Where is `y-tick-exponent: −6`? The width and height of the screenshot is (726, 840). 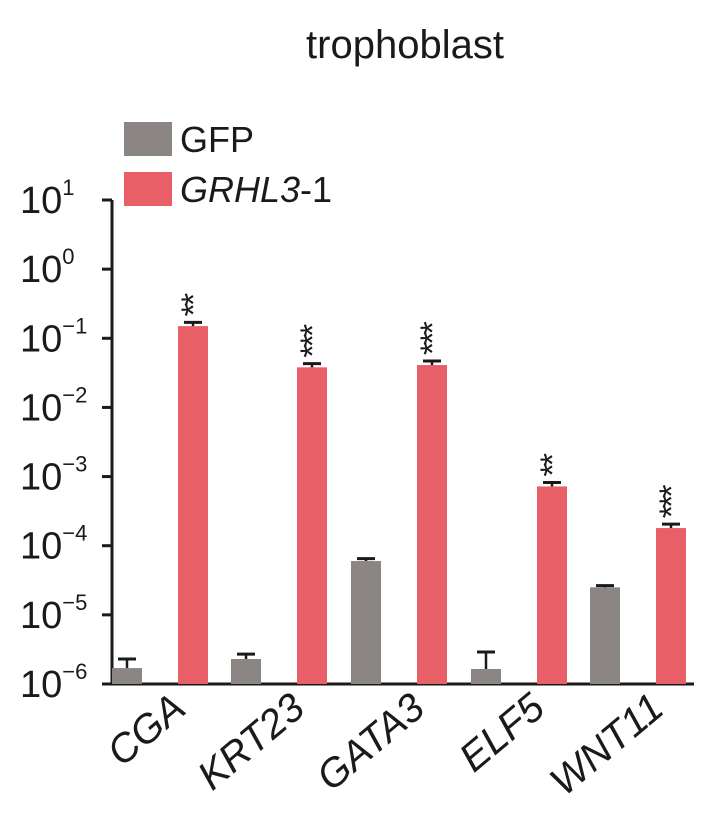 y-tick-exponent: −6 is located at coordinates (74, 671).